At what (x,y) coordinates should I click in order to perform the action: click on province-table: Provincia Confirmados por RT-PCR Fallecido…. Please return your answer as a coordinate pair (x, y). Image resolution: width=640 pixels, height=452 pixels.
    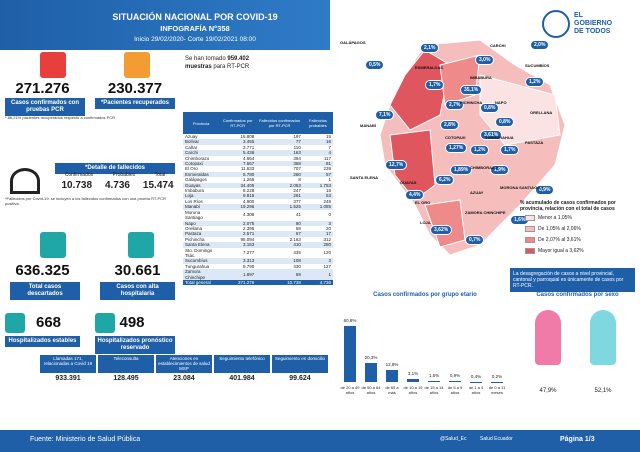
    Looking at the image, I should click on (258, 199).